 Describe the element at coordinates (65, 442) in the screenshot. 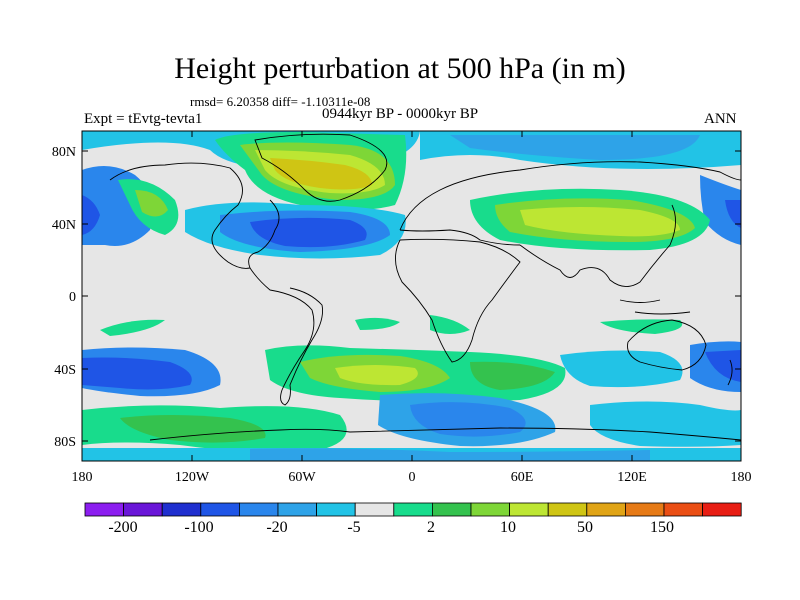

I see `lat-tick-label: 80S` at that location.